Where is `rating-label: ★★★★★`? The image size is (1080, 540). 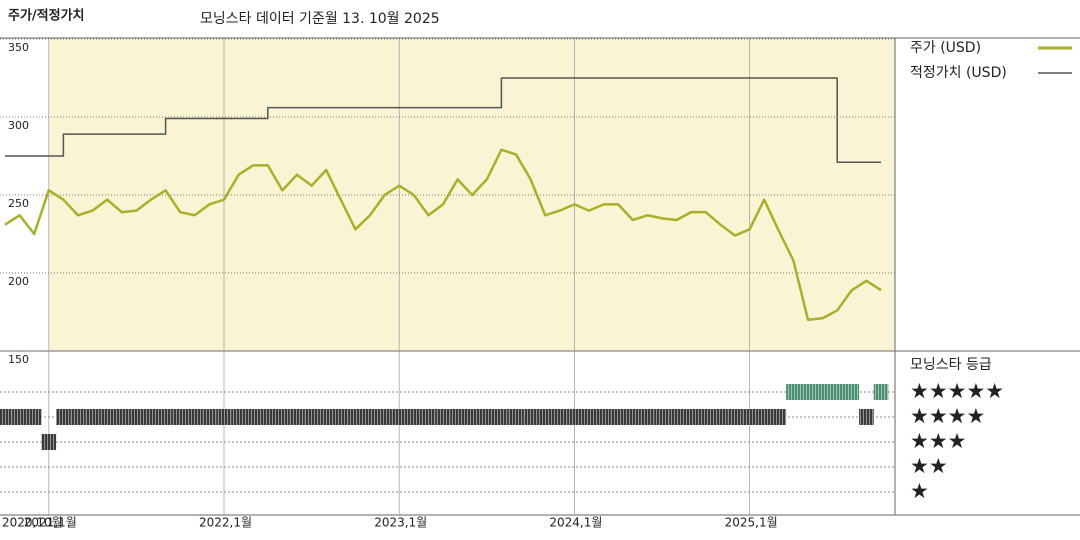
rating-label: ★★★★★ is located at coordinates (957, 391).